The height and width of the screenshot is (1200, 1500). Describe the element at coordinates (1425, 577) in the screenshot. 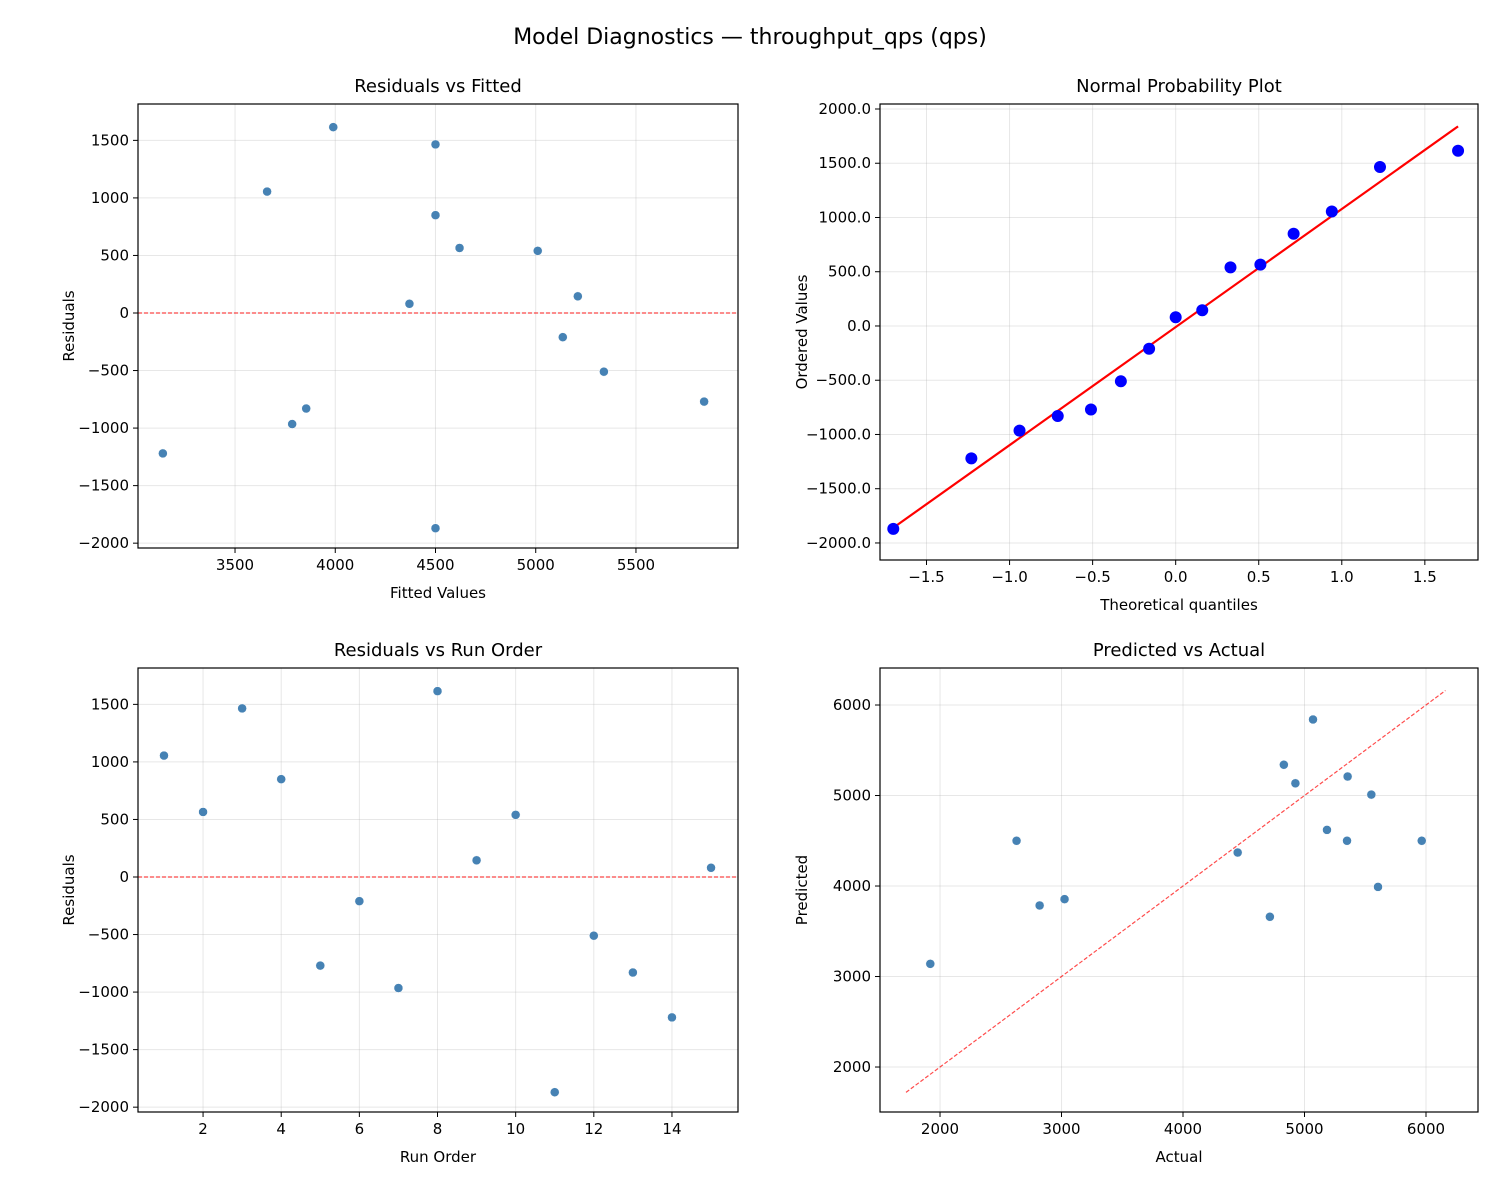

I see `x-tick-label: 1.5` at that location.